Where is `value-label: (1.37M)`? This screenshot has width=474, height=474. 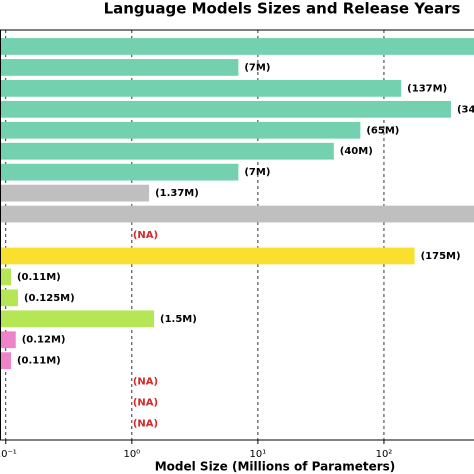
value-label: (1.37M) is located at coordinates (177, 193).